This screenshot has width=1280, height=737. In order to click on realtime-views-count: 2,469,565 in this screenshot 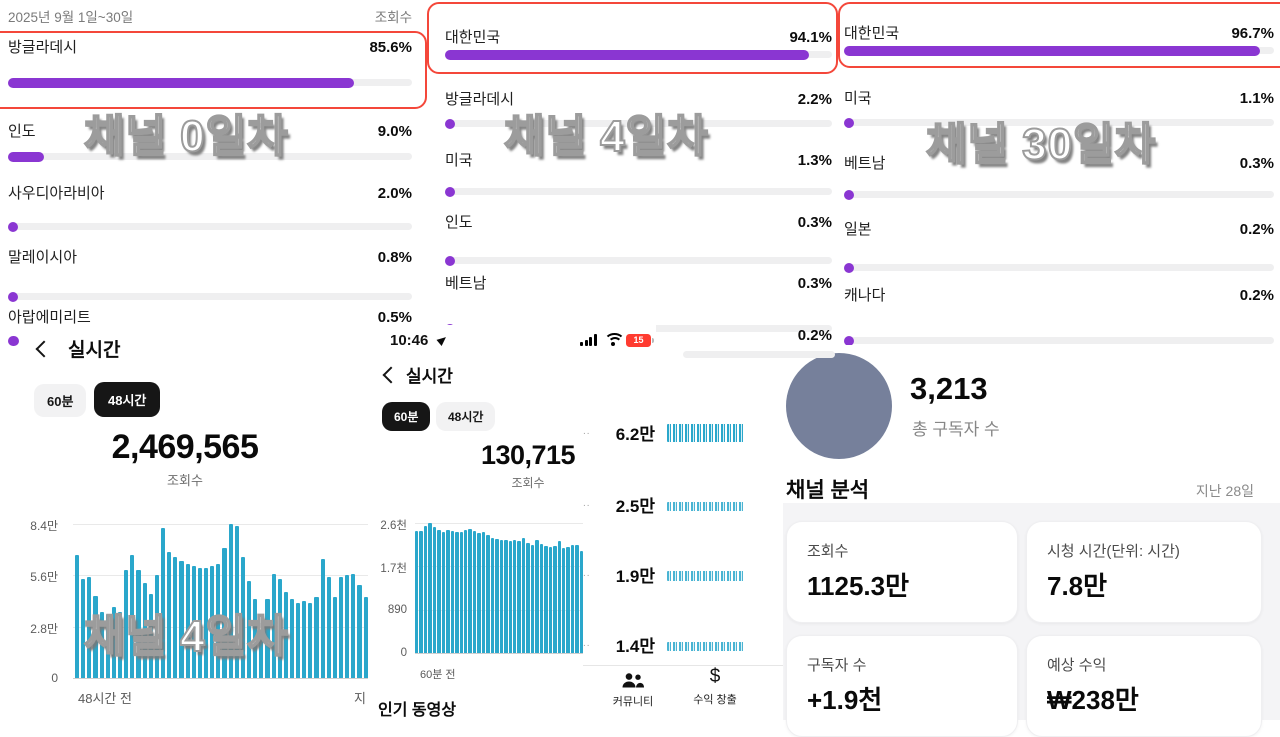, I will do `click(185, 447)`.